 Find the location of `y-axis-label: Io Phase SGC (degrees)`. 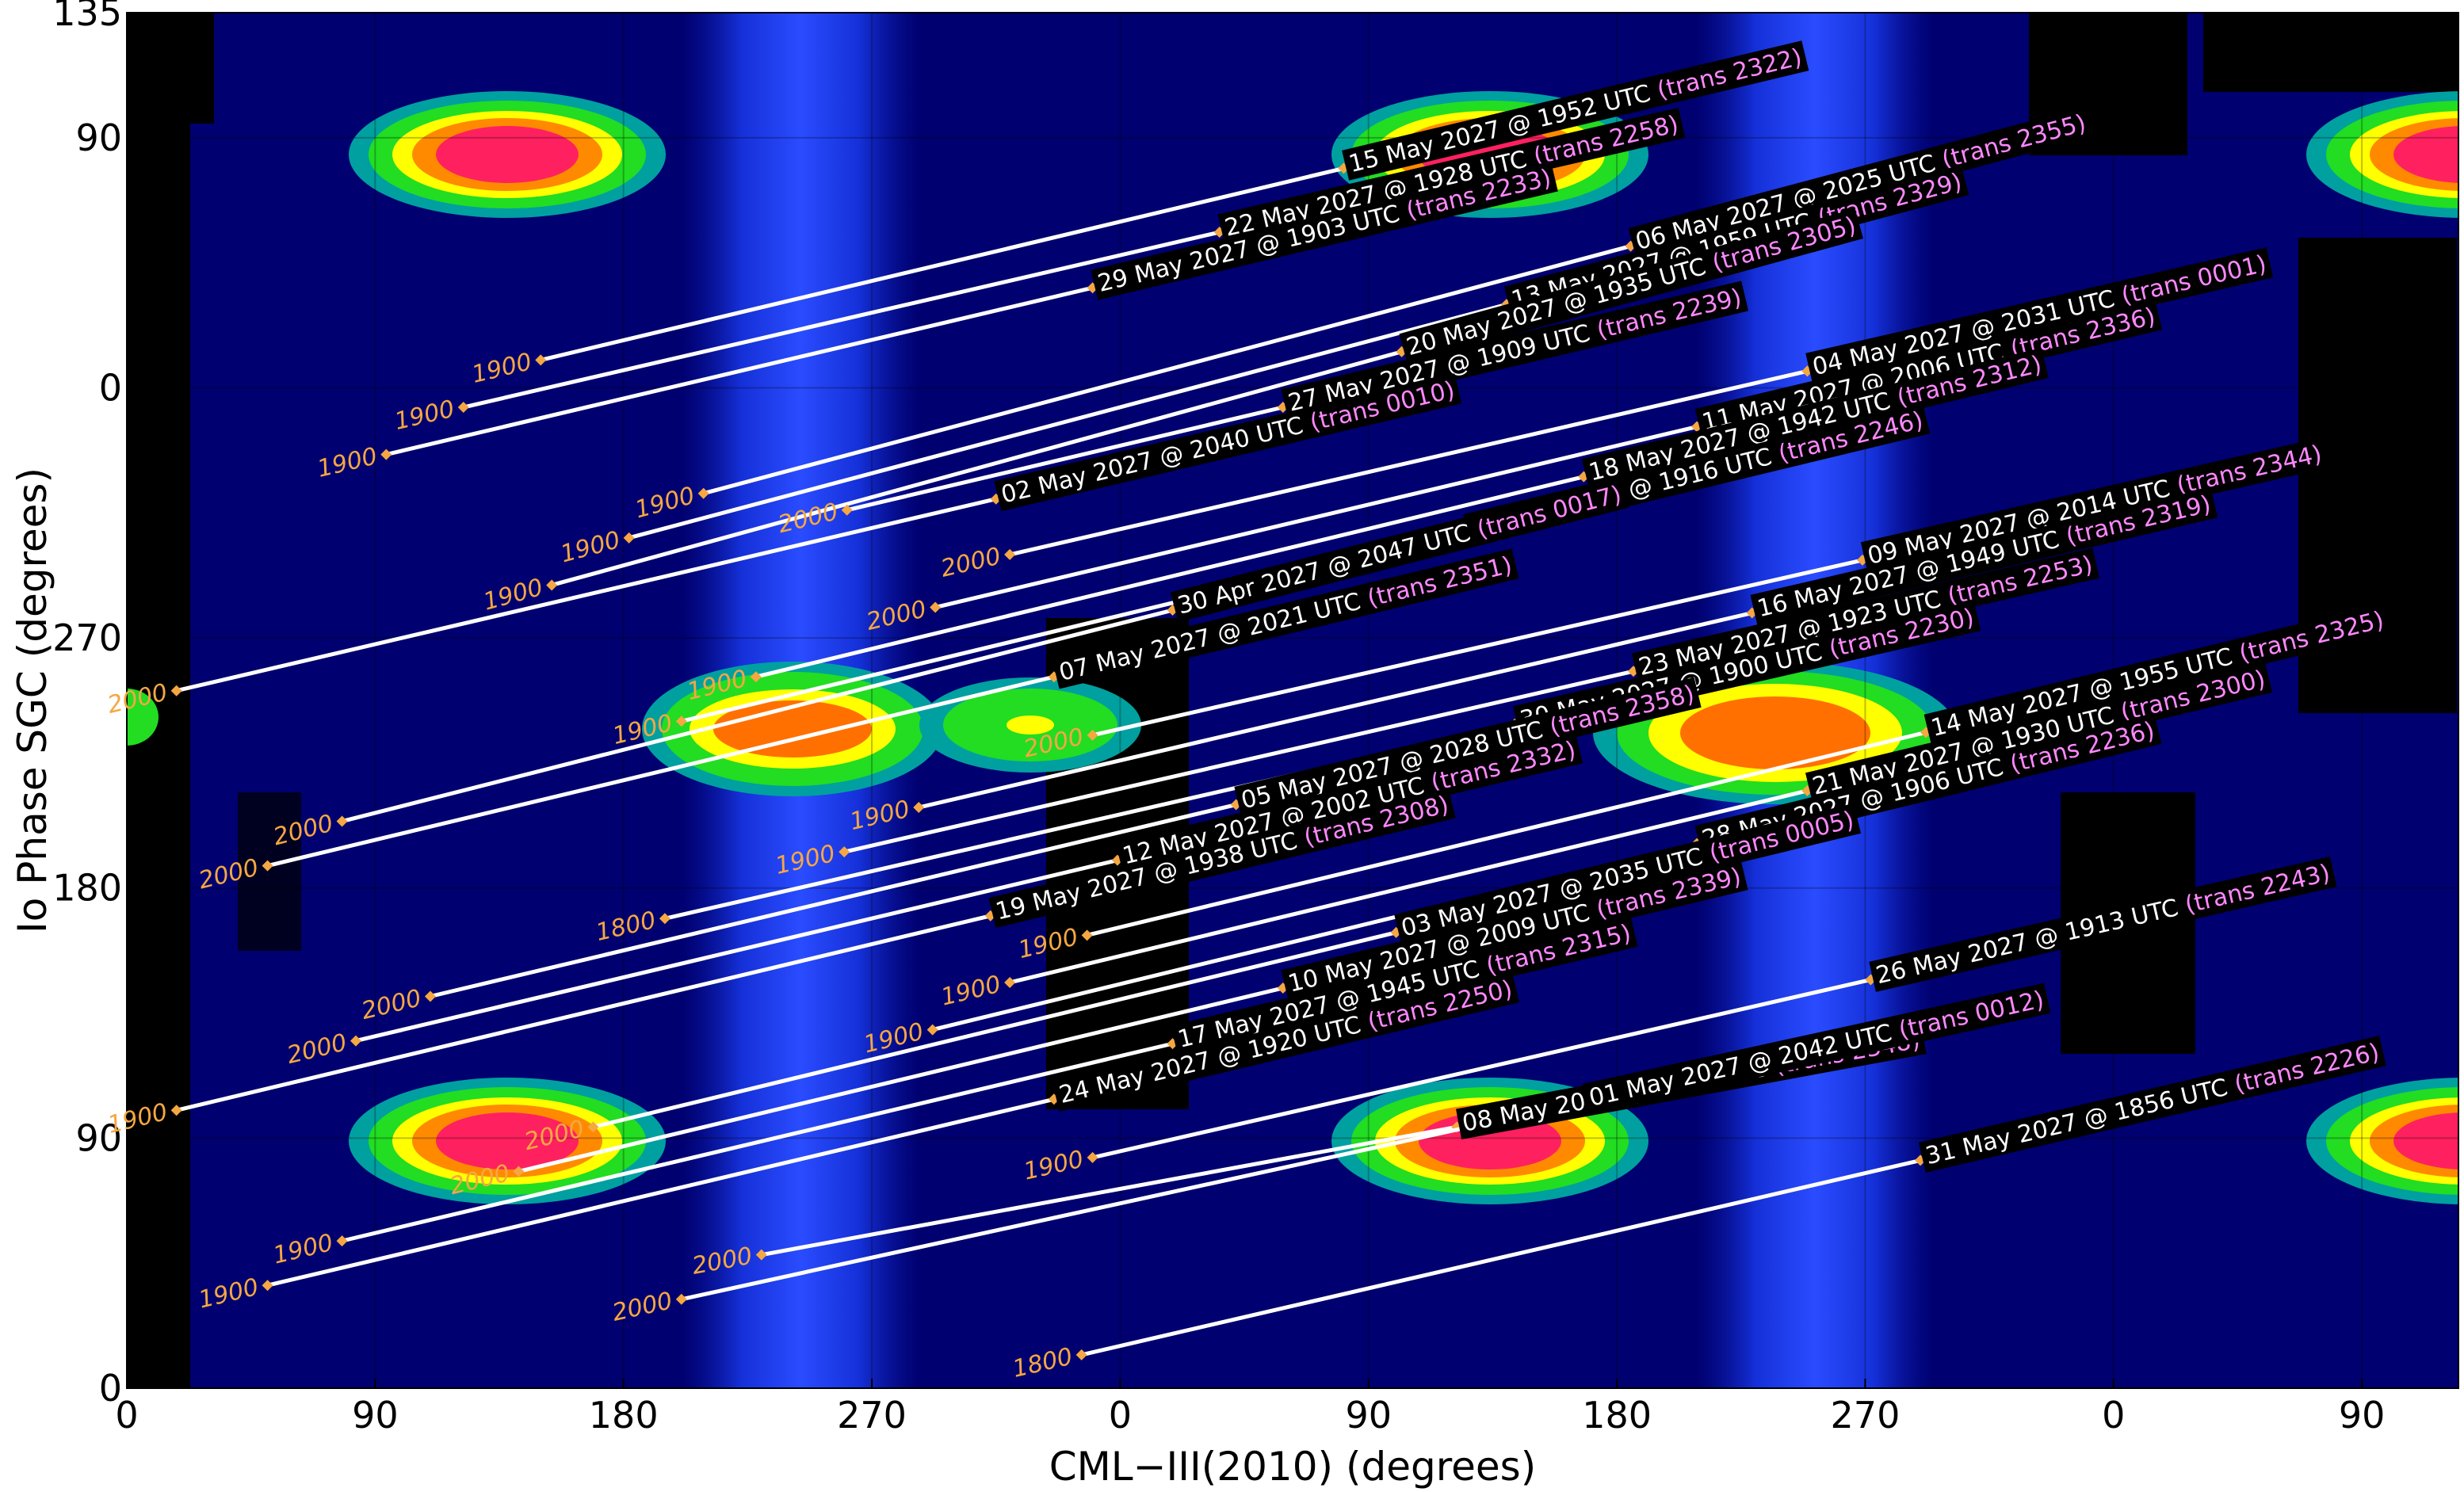

y-axis-label: Io Phase SGC (degrees) is located at coordinates (32, 700).